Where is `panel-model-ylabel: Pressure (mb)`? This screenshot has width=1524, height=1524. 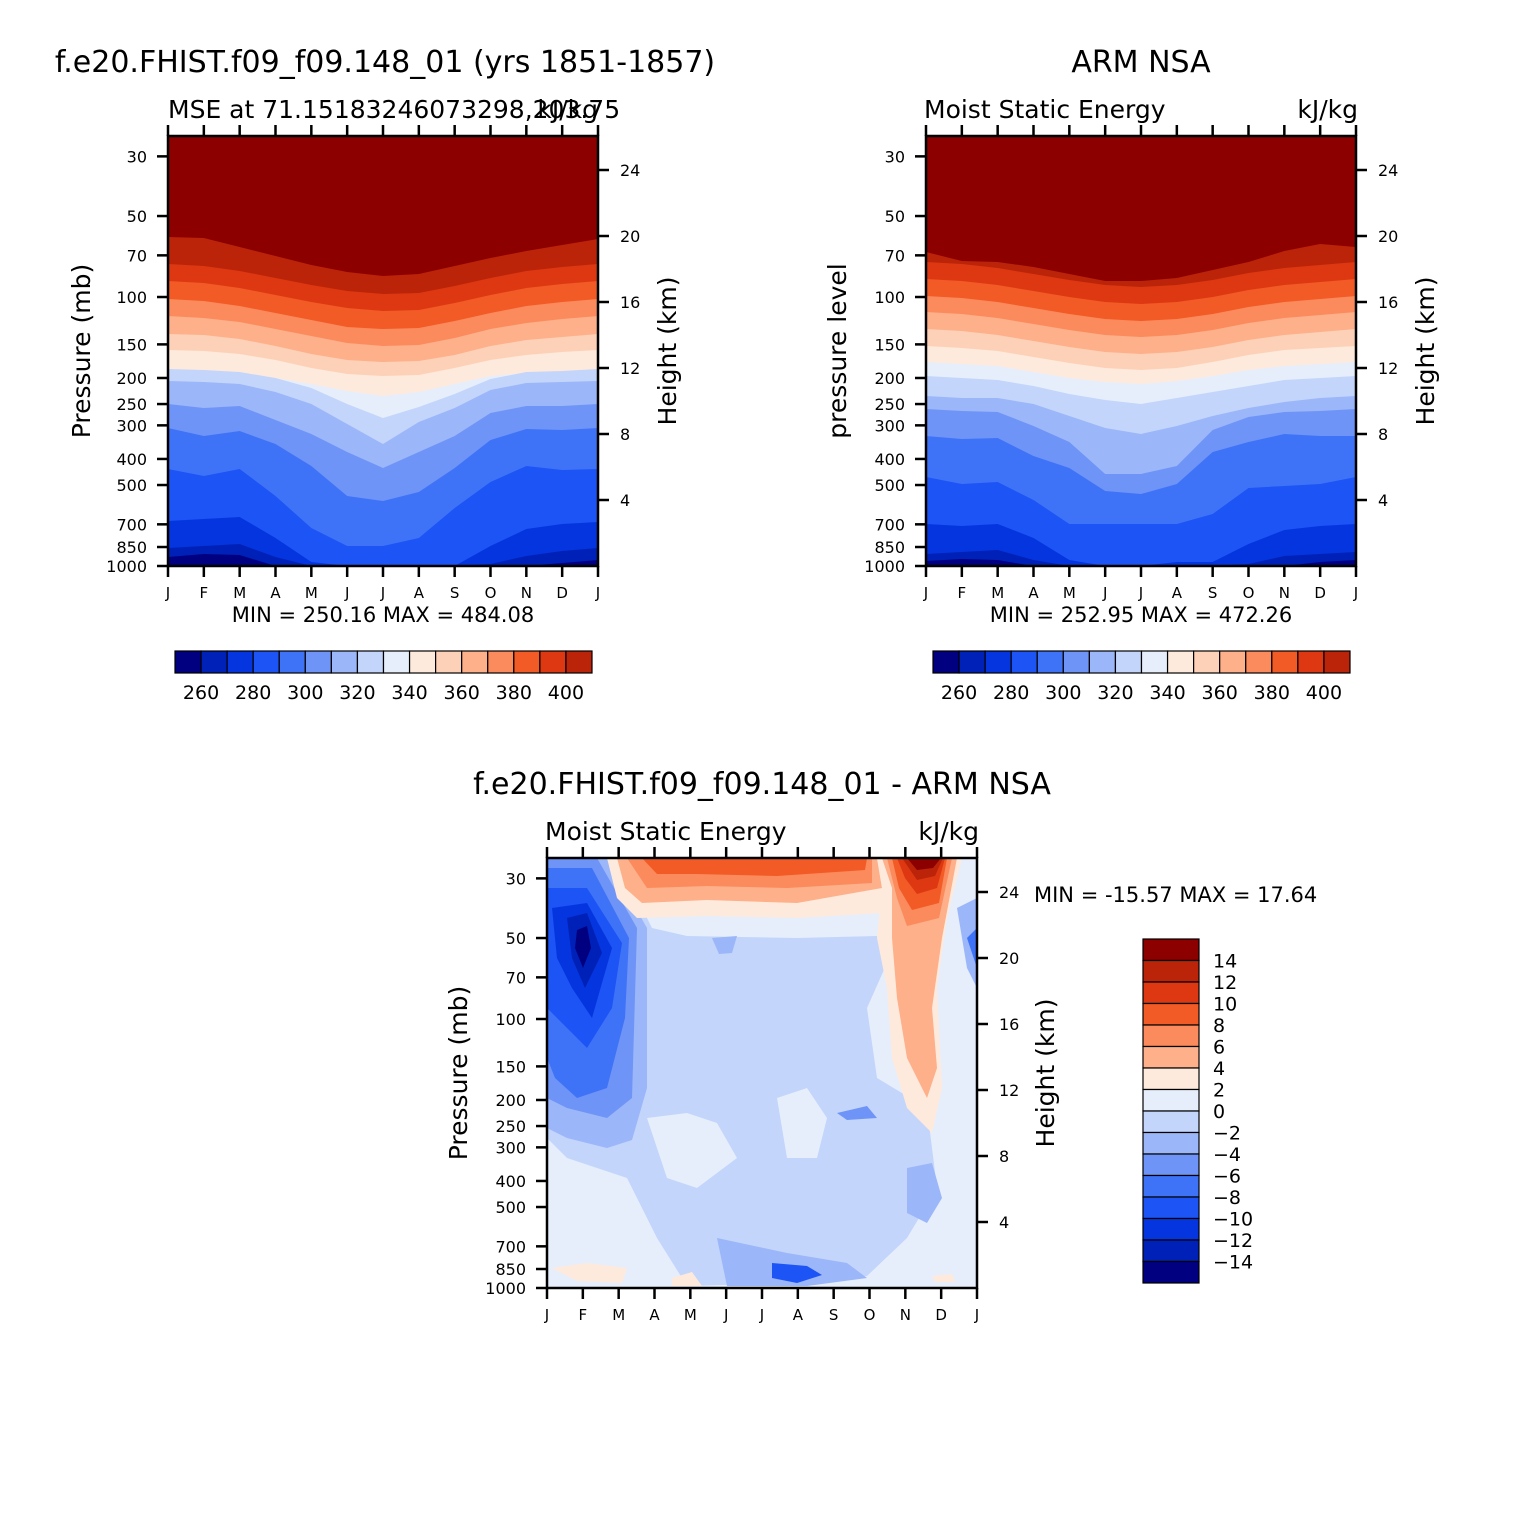 panel-model-ylabel: Pressure (mb) is located at coordinates (81, 351).